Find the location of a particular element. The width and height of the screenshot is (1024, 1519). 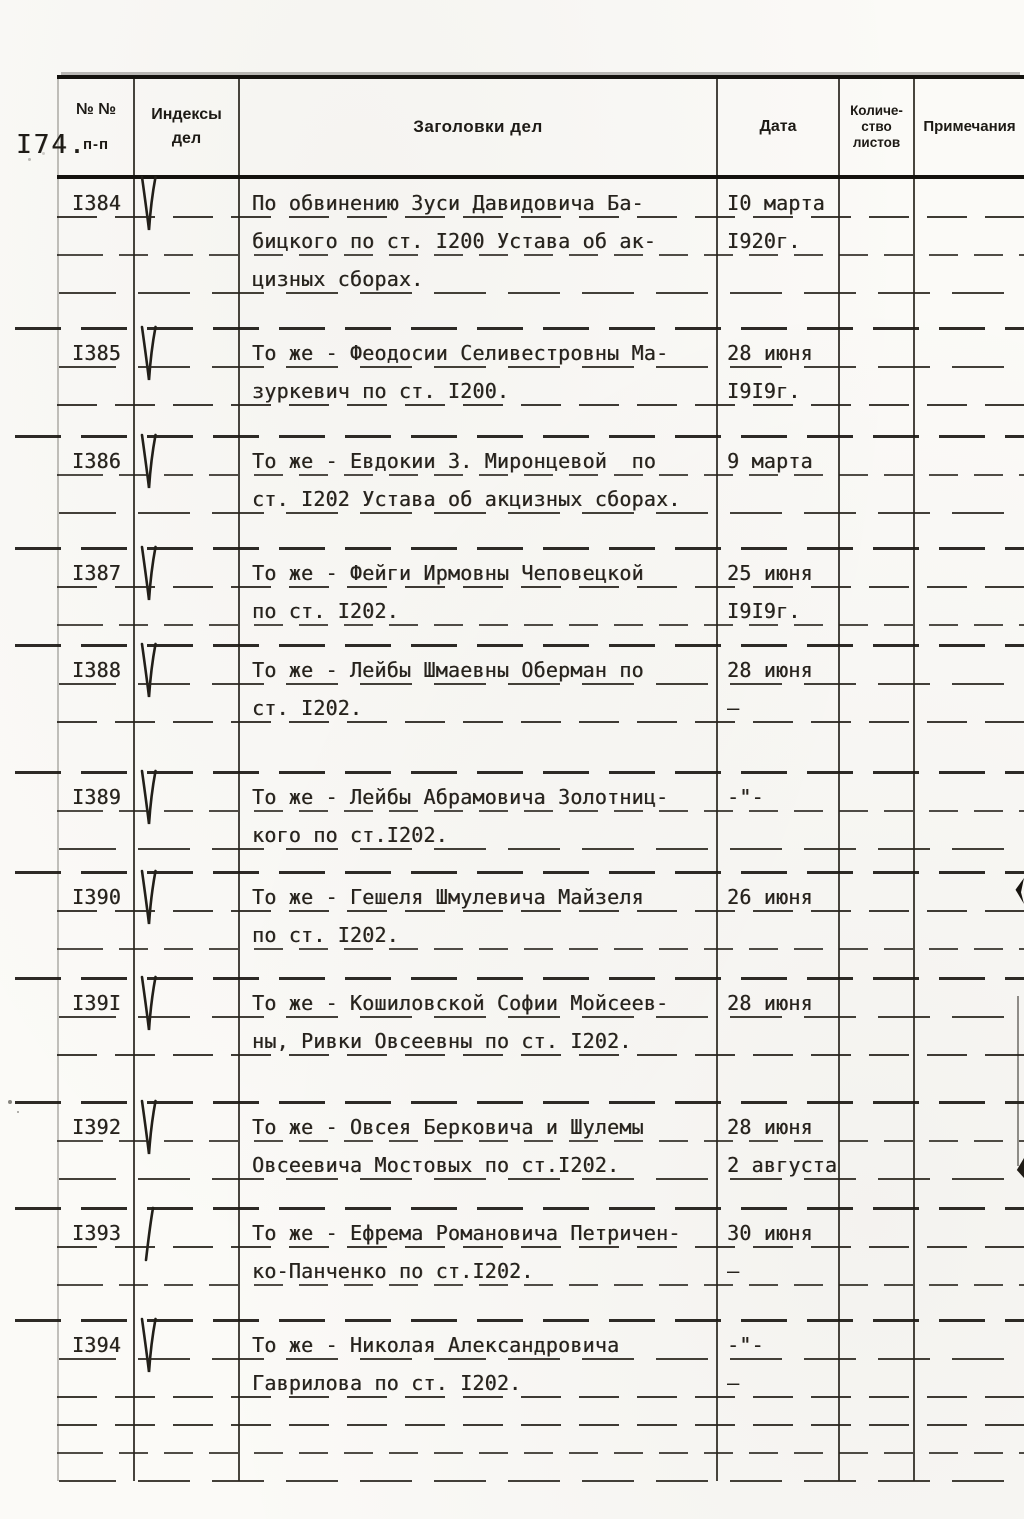

case-number: I385 is located at coordinates (96, 353).